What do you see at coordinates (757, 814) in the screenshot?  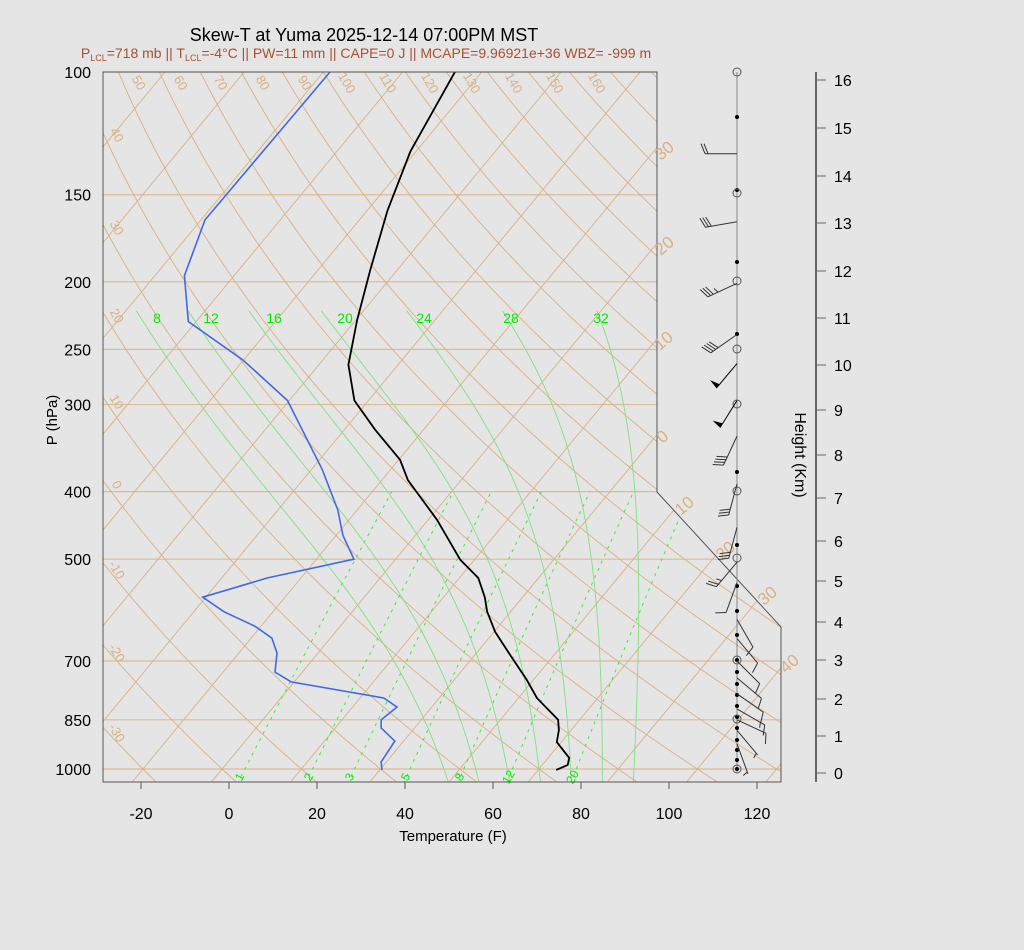 I see `temperature-tick-label: 120` at bounding box center [757, 814].